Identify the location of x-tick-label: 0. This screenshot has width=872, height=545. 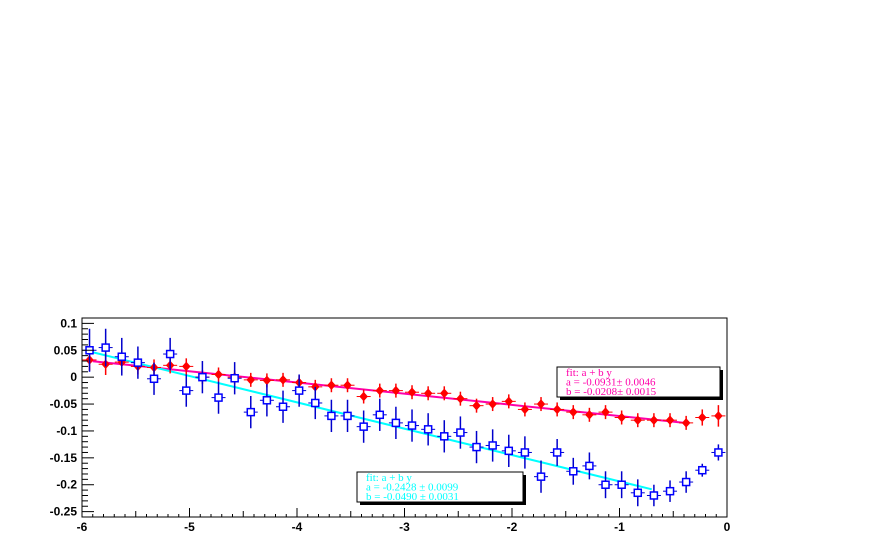
(727, 527).